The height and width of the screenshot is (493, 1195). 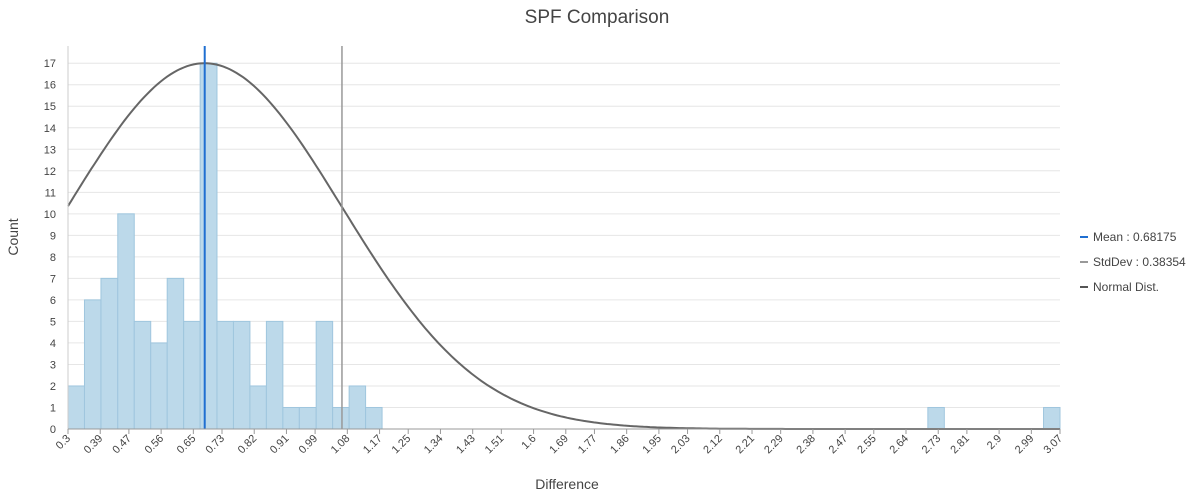 I want to click on x-tick-label: 2.81, so click(x=960, y=445).